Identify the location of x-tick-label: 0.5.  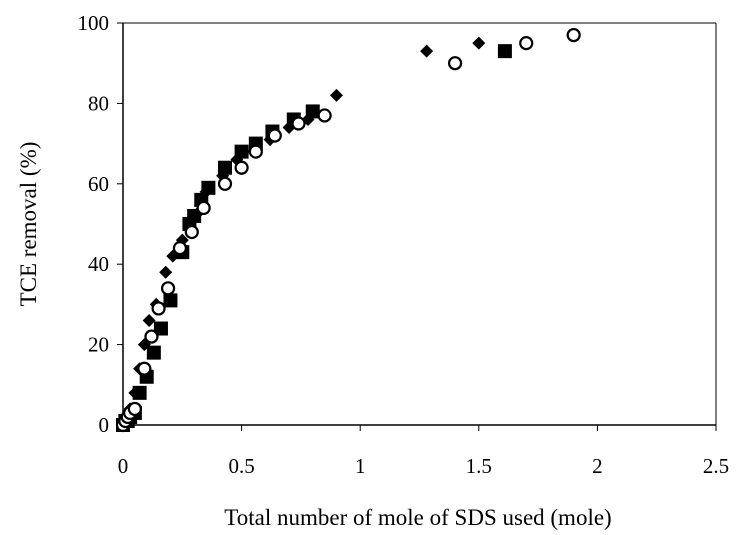
(241, 466).